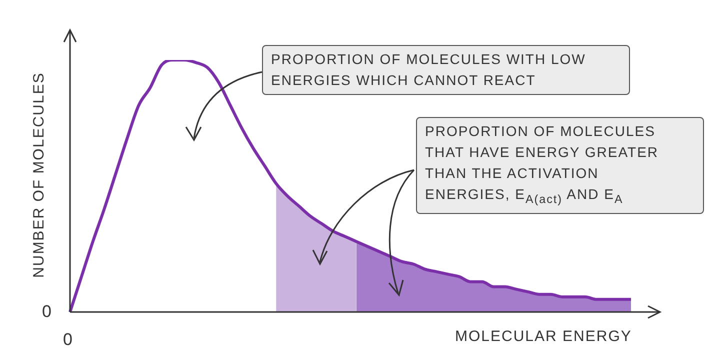 The height and width of the screenshot is (355, 723). Describe the element at coordinates (446, 70) in the screenshot. I see `callout-box: PROPORTION OF MOLECULES WITH LOW ENERGIES WHICH CANNOT REACT` at that location.